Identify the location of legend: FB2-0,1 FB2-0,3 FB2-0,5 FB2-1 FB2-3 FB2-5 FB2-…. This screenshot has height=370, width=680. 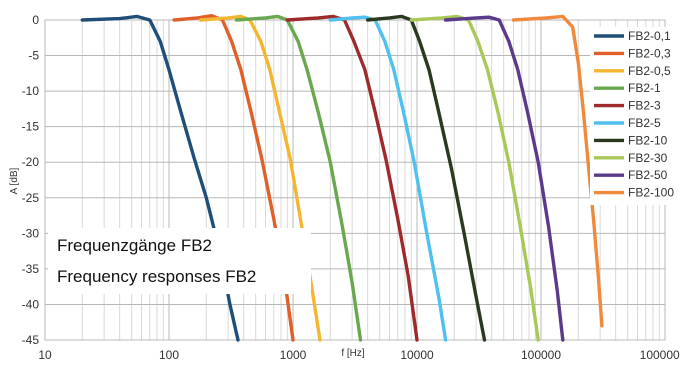
(635, 116).